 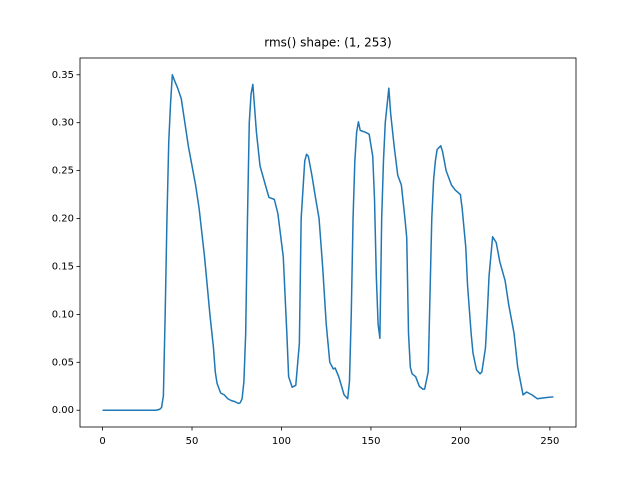 I want to click on x-tick-label: 50, so click(x=192, y=441).